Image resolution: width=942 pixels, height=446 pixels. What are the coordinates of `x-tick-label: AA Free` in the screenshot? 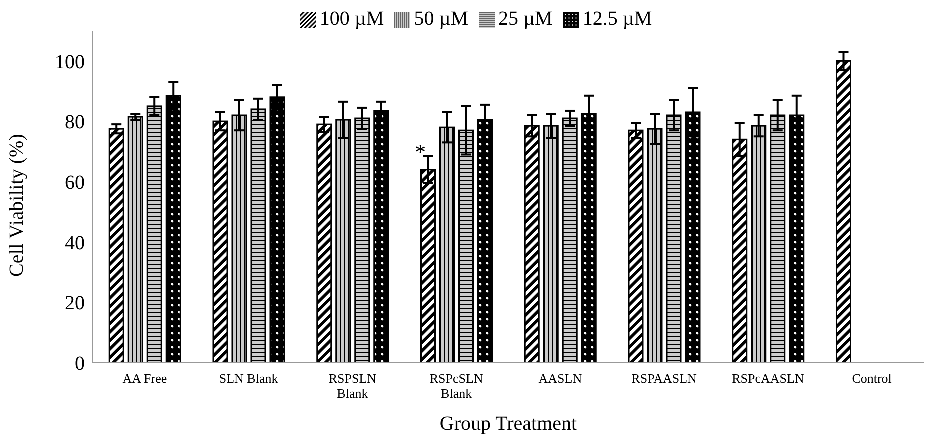 It's located at (145, 378).